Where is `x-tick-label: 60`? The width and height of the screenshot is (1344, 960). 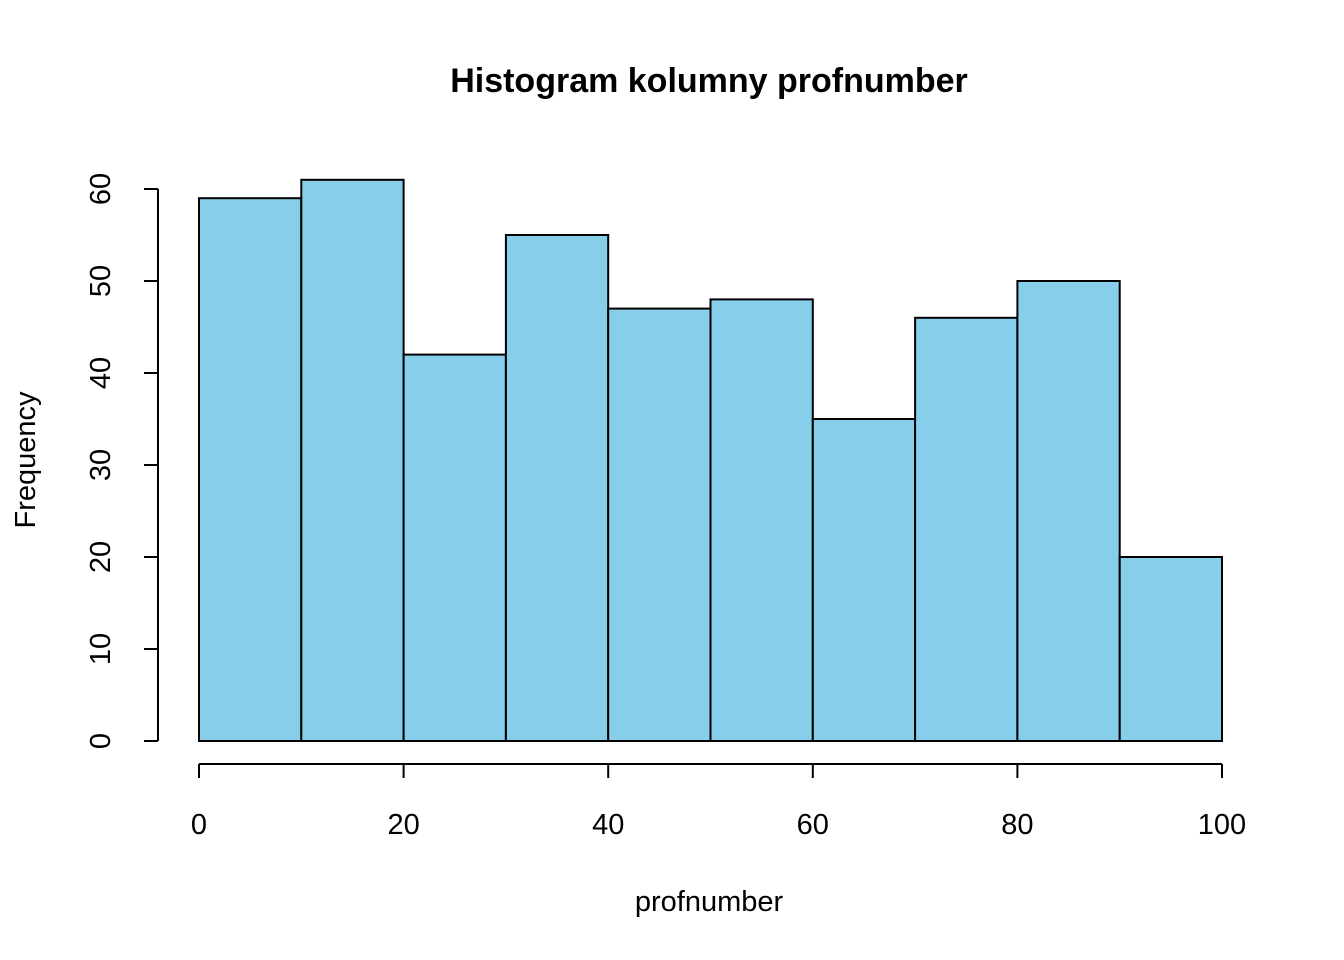 x-tick-label: 60 is located at coordinates (813, 825).